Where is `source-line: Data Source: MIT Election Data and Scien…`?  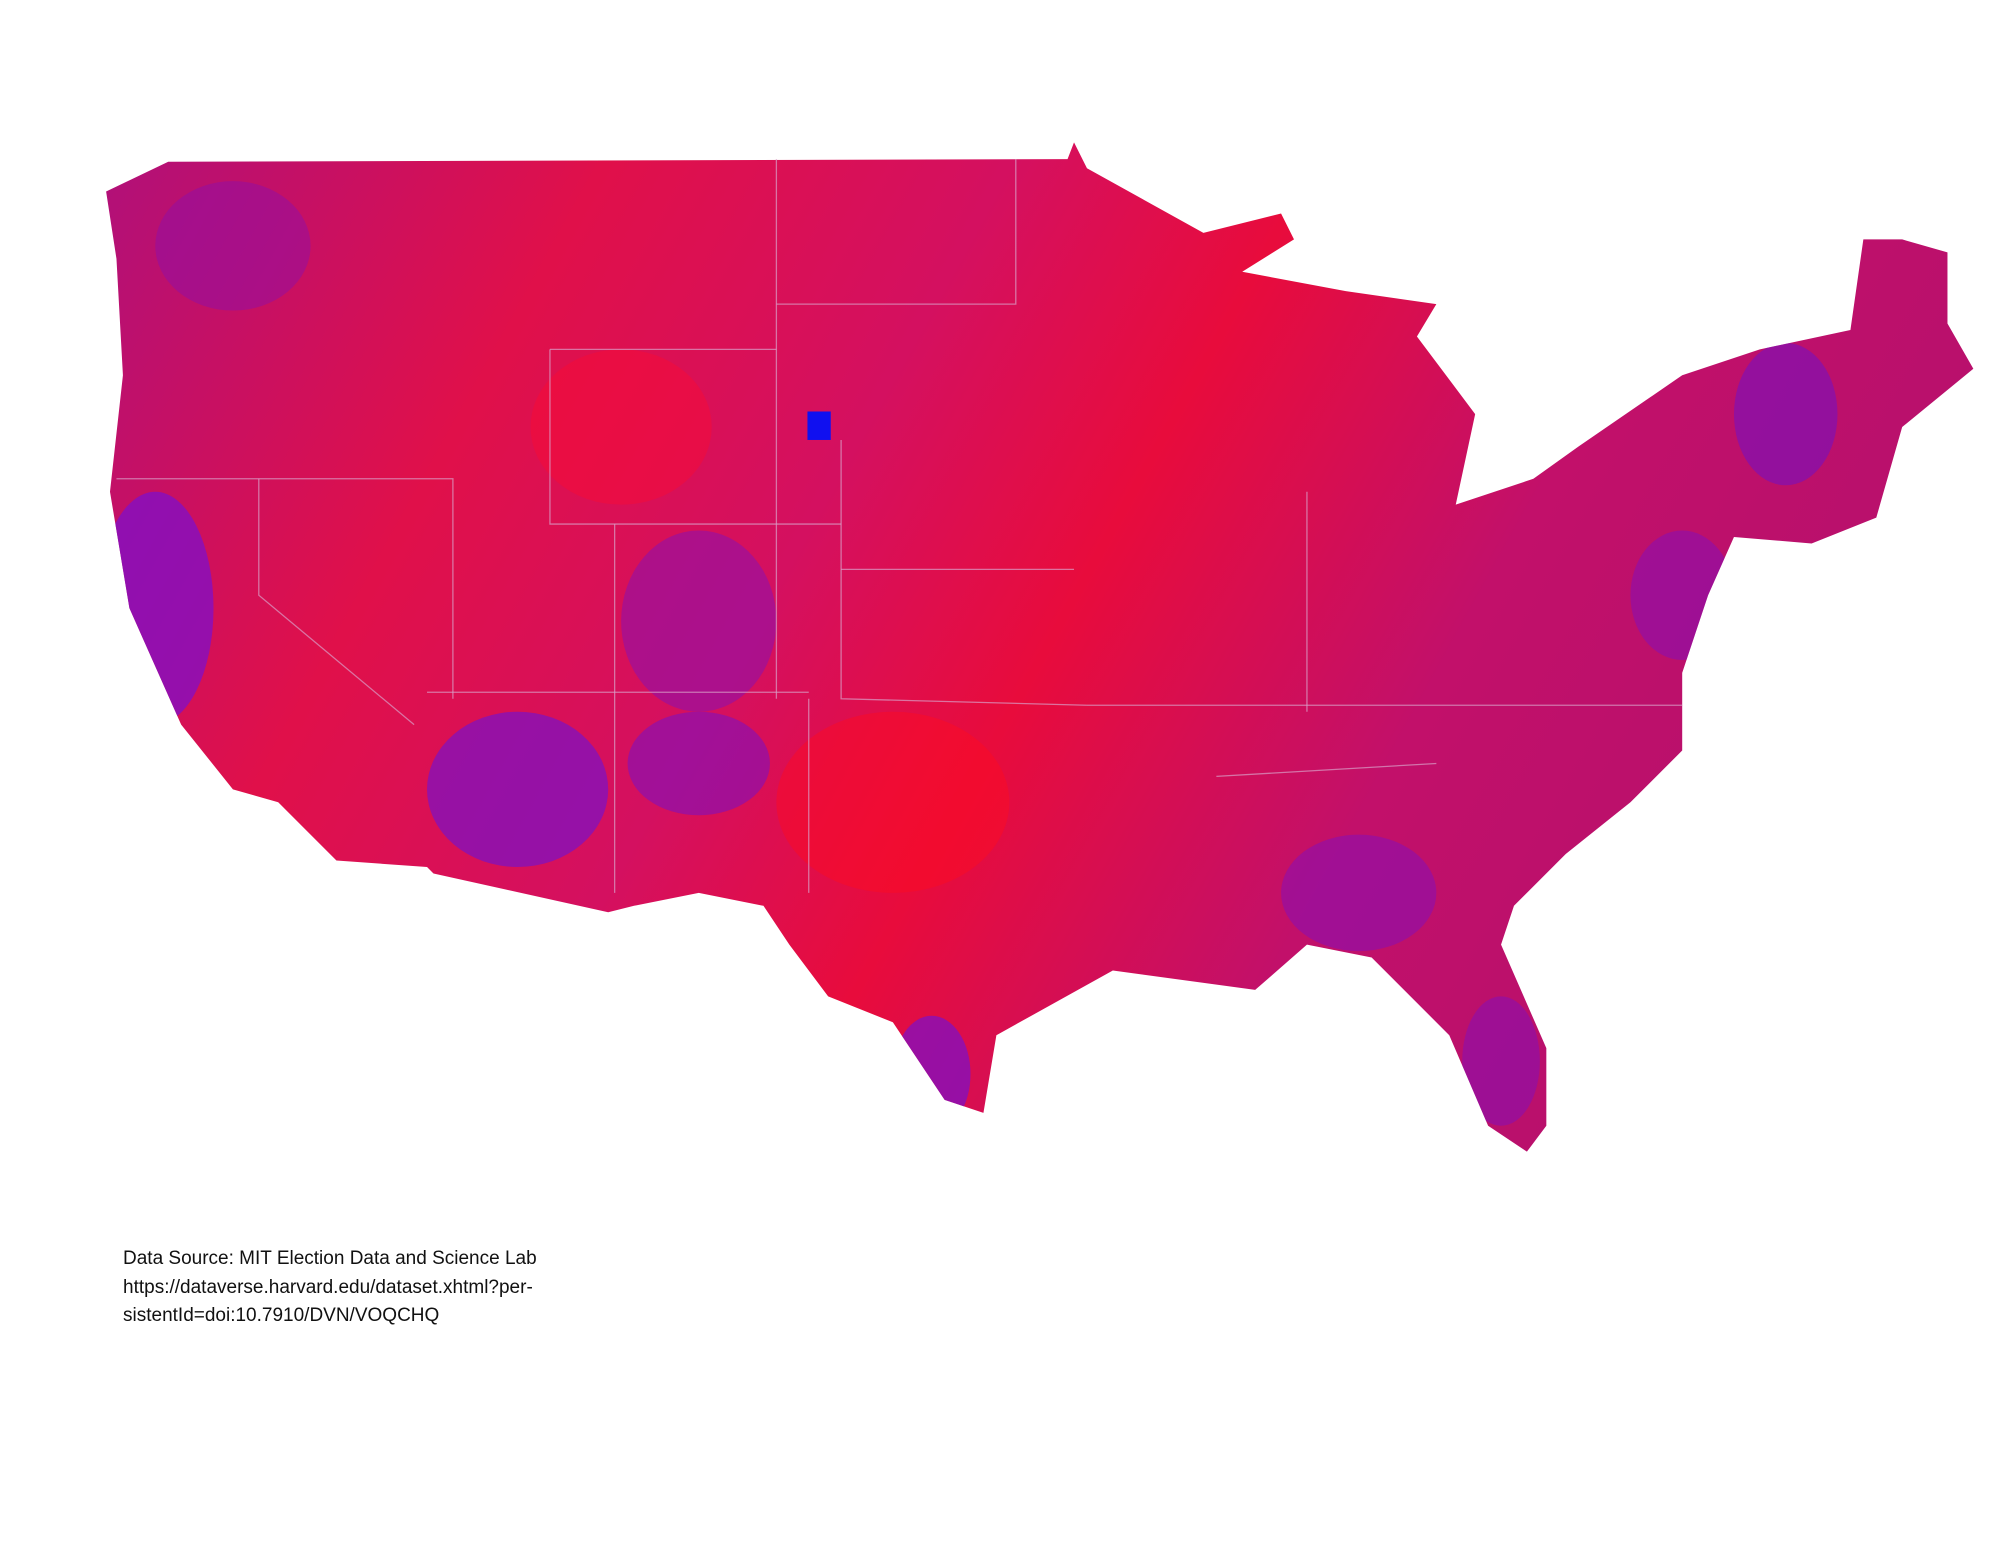
source-line: Data Source: MIT Election Data and Scien… is located at coordinates (330, 1258).